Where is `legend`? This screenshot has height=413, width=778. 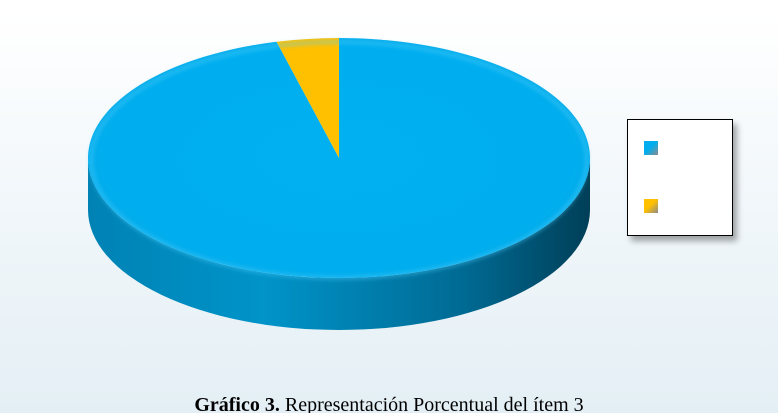
legend is located at coordinates (680, 177).